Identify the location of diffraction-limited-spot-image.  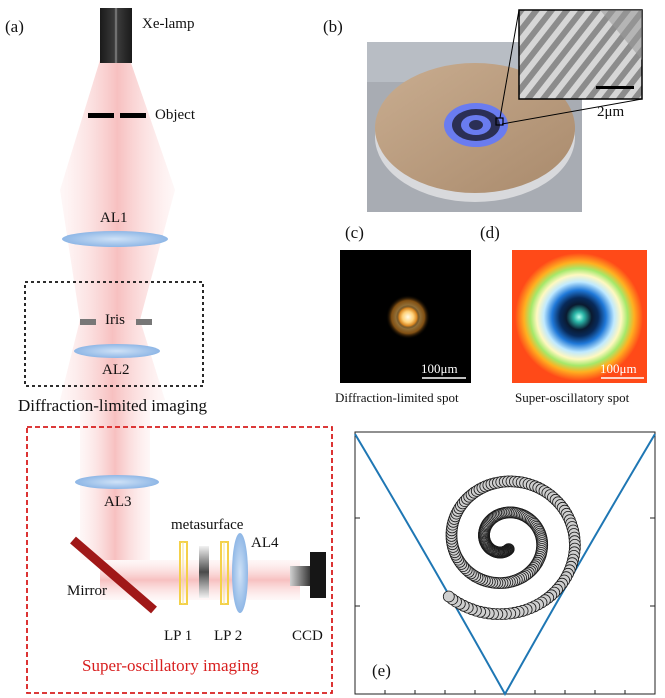
(405, 316).